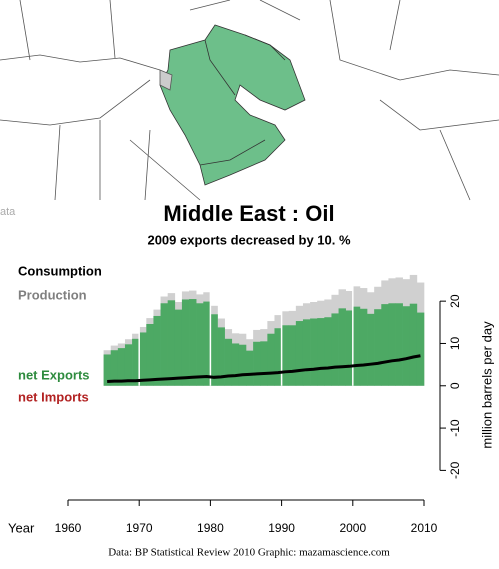  Describe the element at coordinates (455, 385) in the screenshot. I see `y-tick-label: 0` at that location.